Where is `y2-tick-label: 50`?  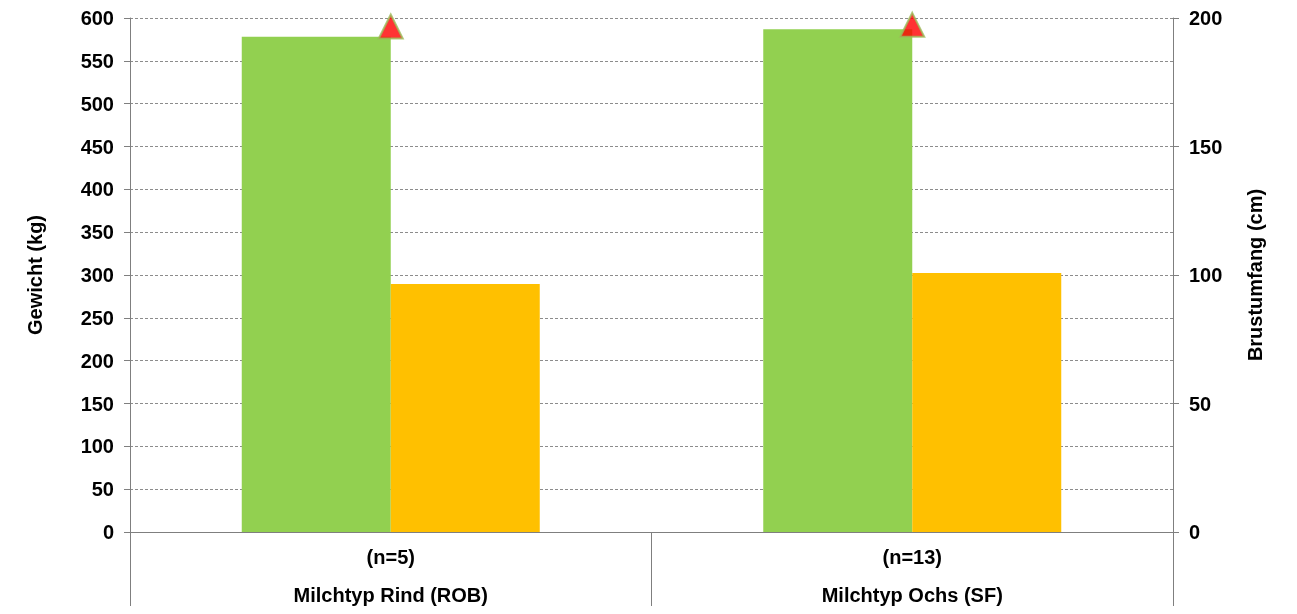
y2-tick-label: 50 is located at coordinates (1200, 403).